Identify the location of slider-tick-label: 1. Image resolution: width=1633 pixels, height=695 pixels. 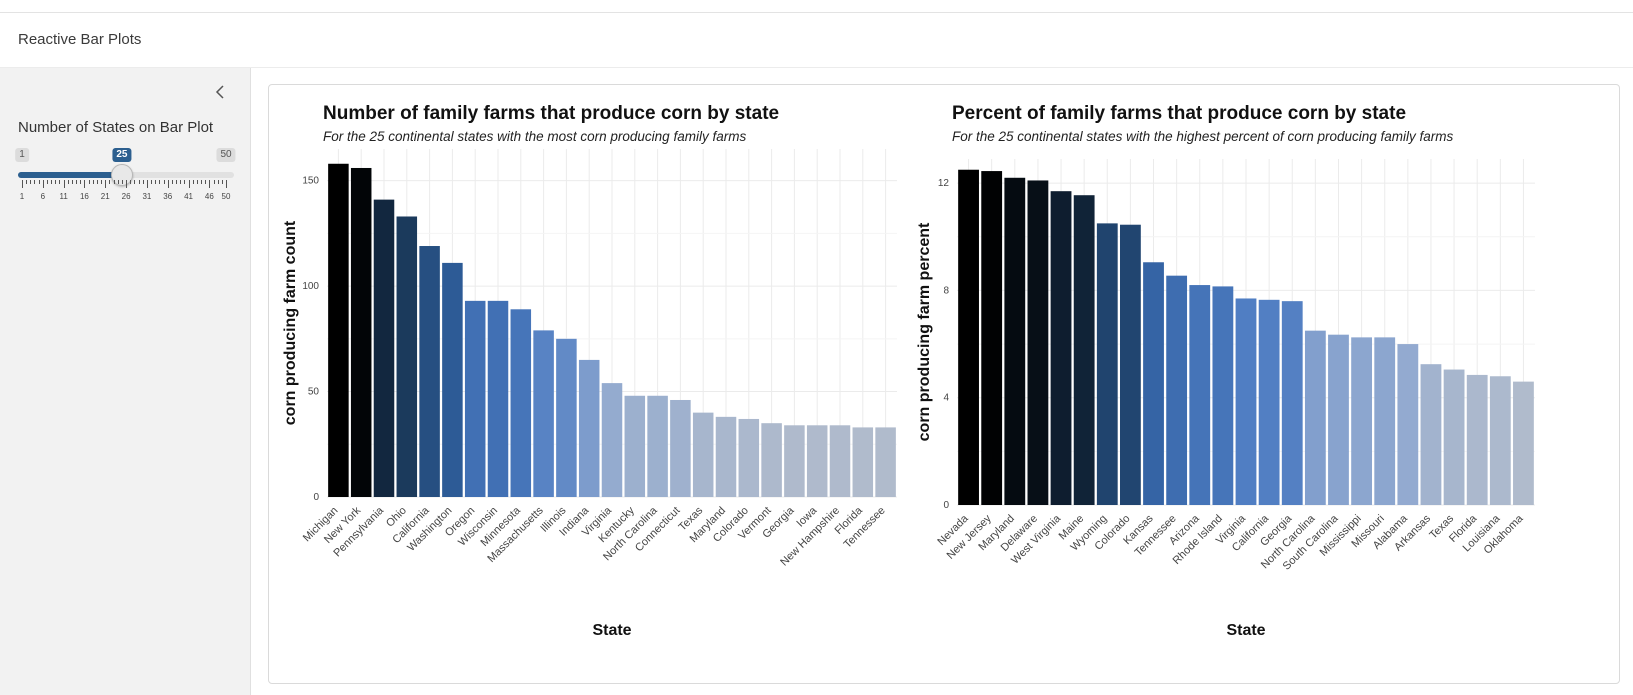
(22, 196).